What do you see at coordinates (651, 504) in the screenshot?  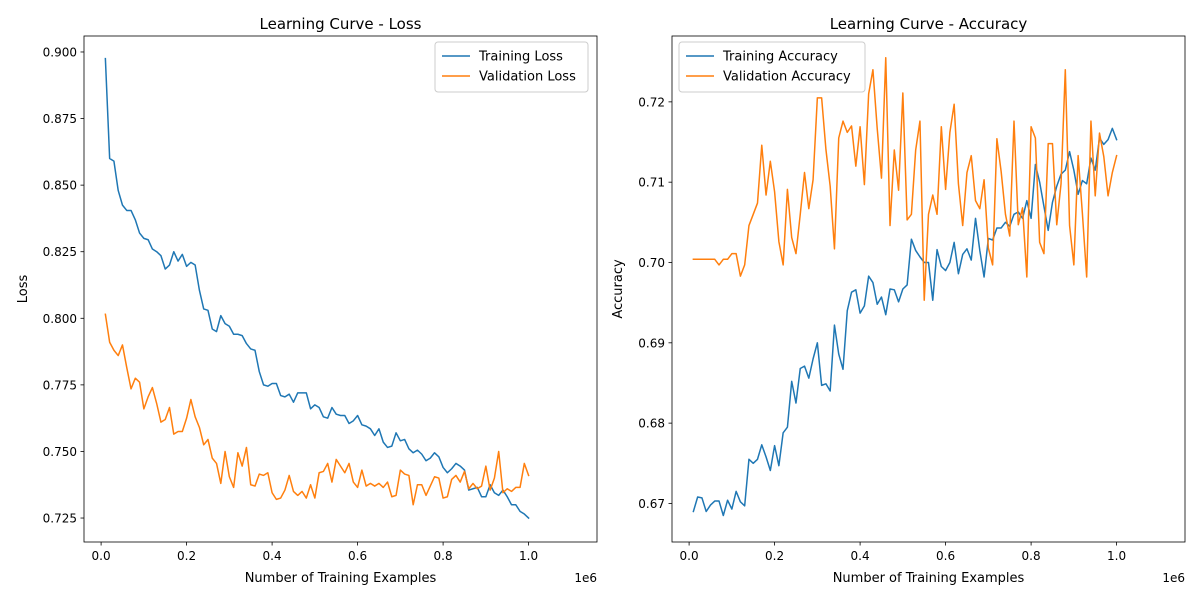 I see `y-tick-label: 0.67` at bounding box center [651, 504].